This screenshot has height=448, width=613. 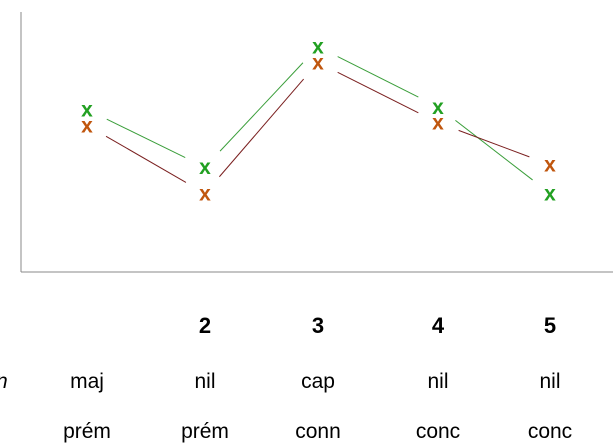 What do you see at coordinates (318, 381) in the screenshot?
I see `category-label: cap` at bounding box center [318, 381].